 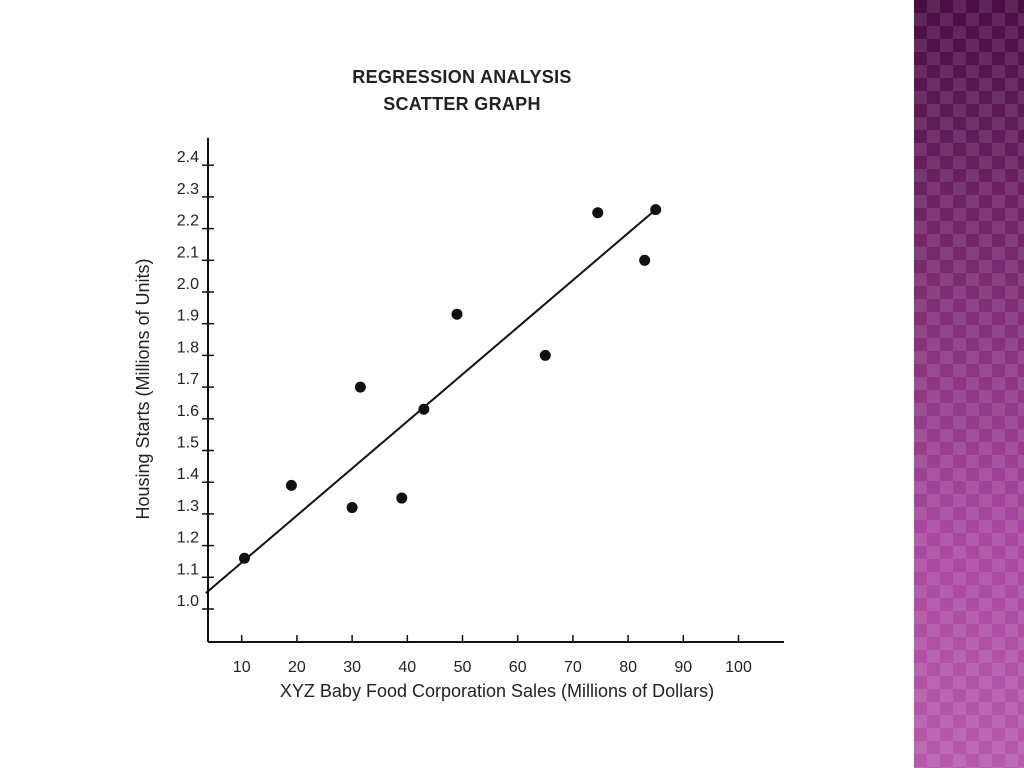 What do you see at coordinates (352, 667) in the screenshot?
I see `x-tick-label: 30` at bounding box center [352, 667].